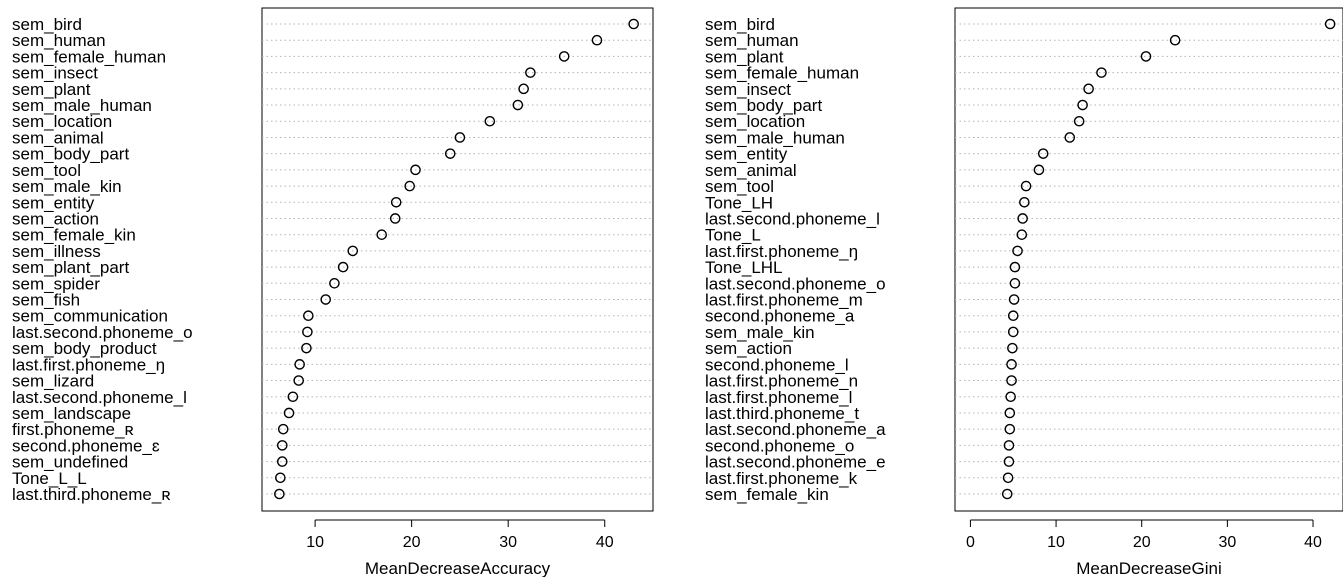 Image resolution: width=1343 pixels, height=577 pixels. What do you see at coordinates (778, 397) in the screenshot?
I see `variable-label: last.first.phoneme_l` at bounding box center [778, 397].